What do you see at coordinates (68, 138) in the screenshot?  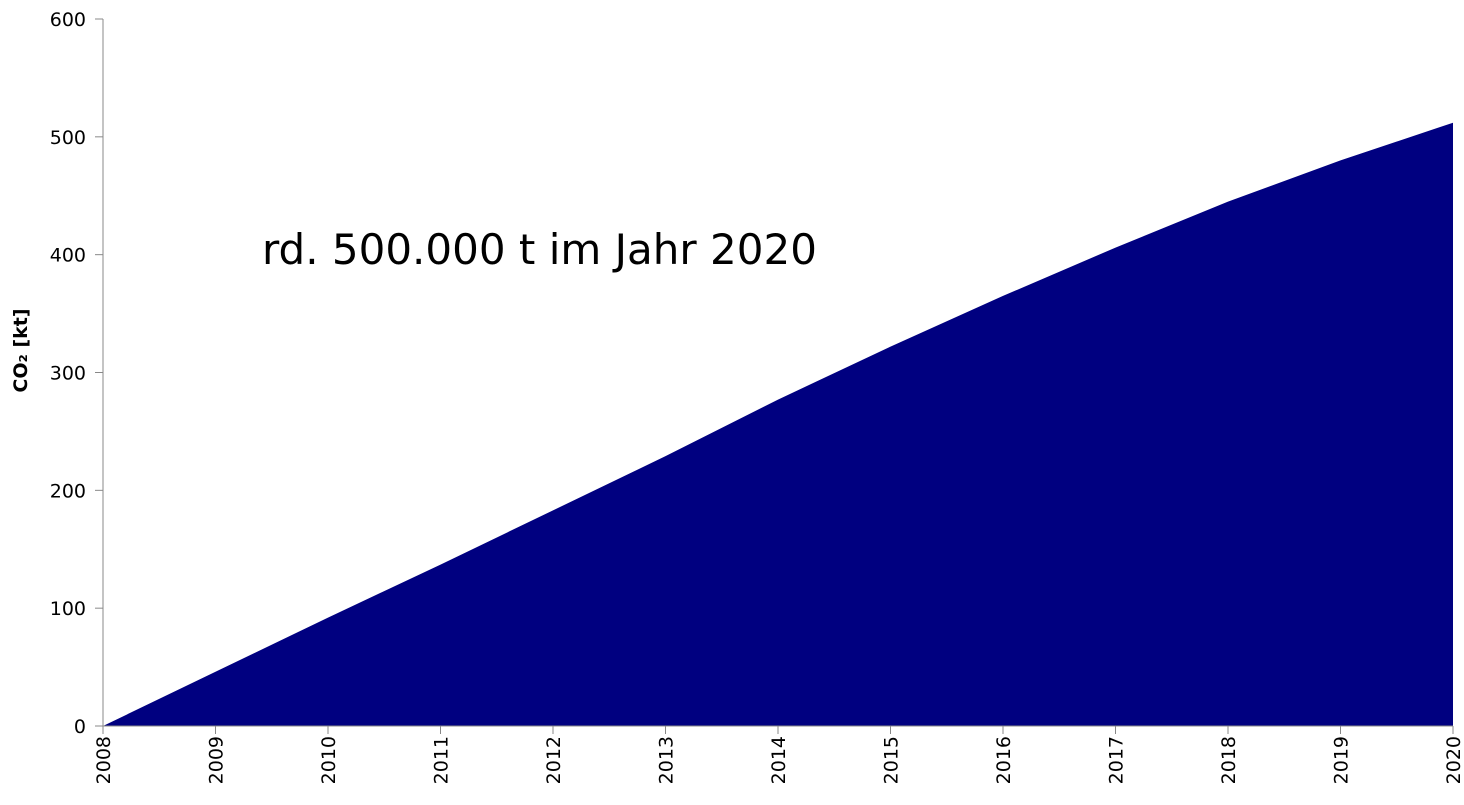 I see `y-tick-label: 500` at bounding box center [68, 138].